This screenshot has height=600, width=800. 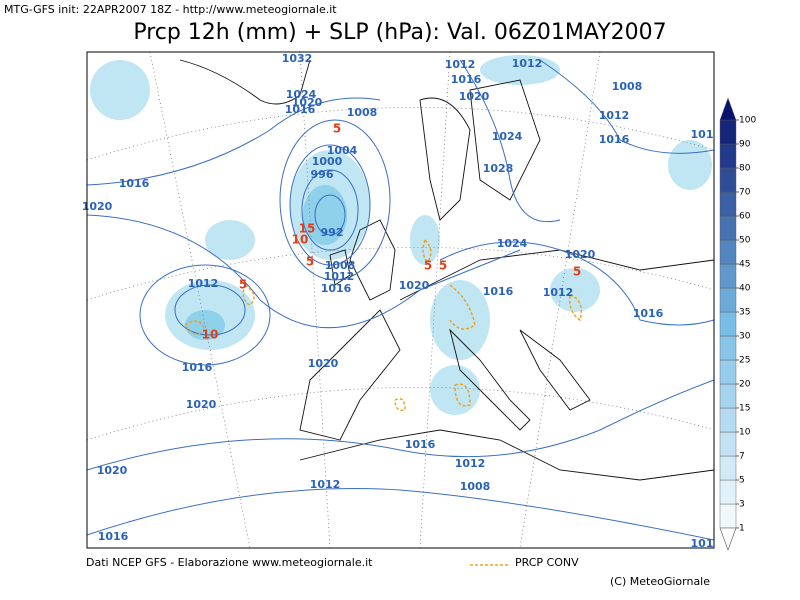 I want to click on colorbar-tick-label: 7, so click(x=742, y=457).